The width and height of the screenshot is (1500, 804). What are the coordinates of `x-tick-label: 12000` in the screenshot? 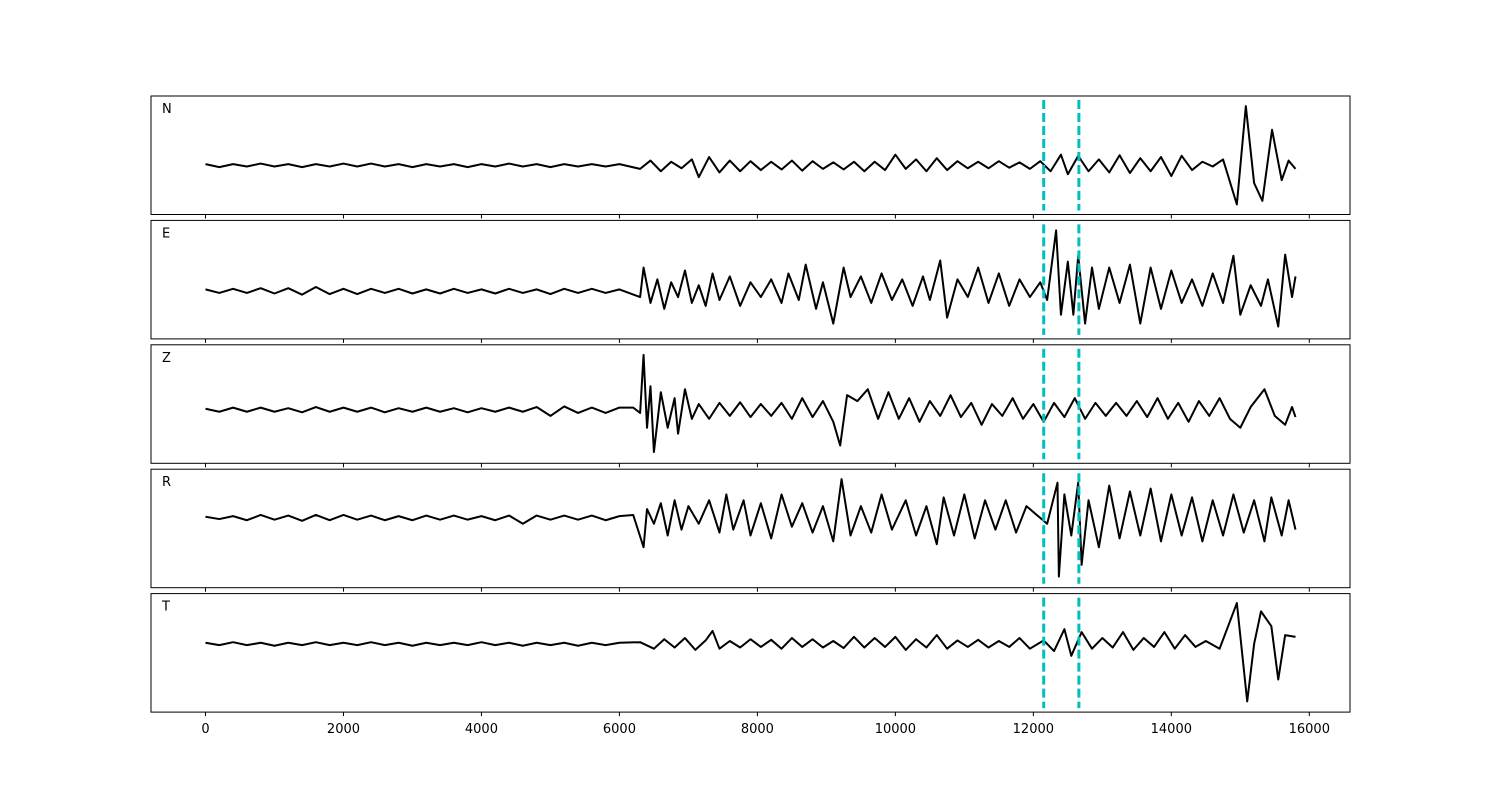 It's located at (1033, 729).